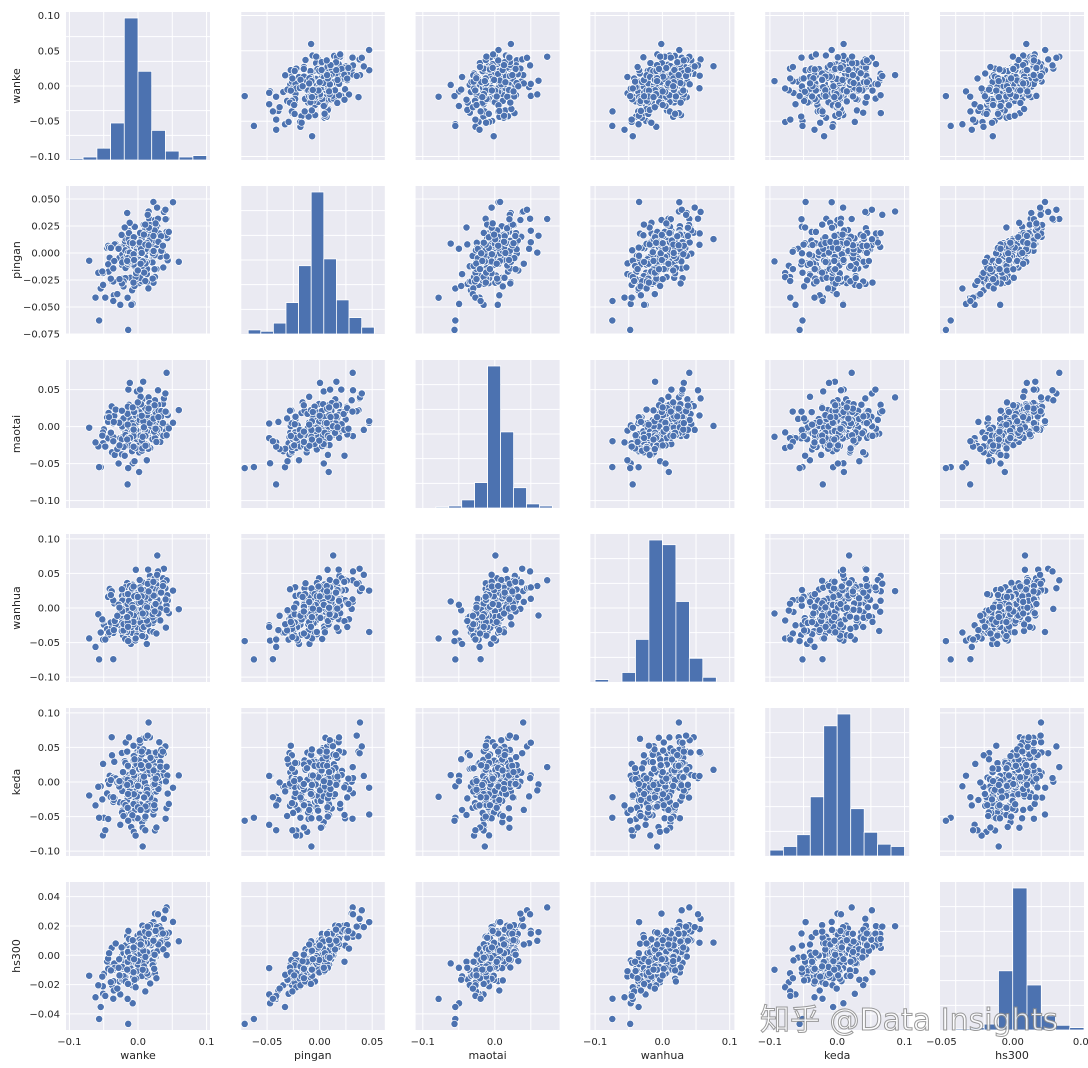  What do you see at coordinates (837, 608) in the screenshot?
I see `panel-wanhua-vs-keda` at bounding box center [837, 608].